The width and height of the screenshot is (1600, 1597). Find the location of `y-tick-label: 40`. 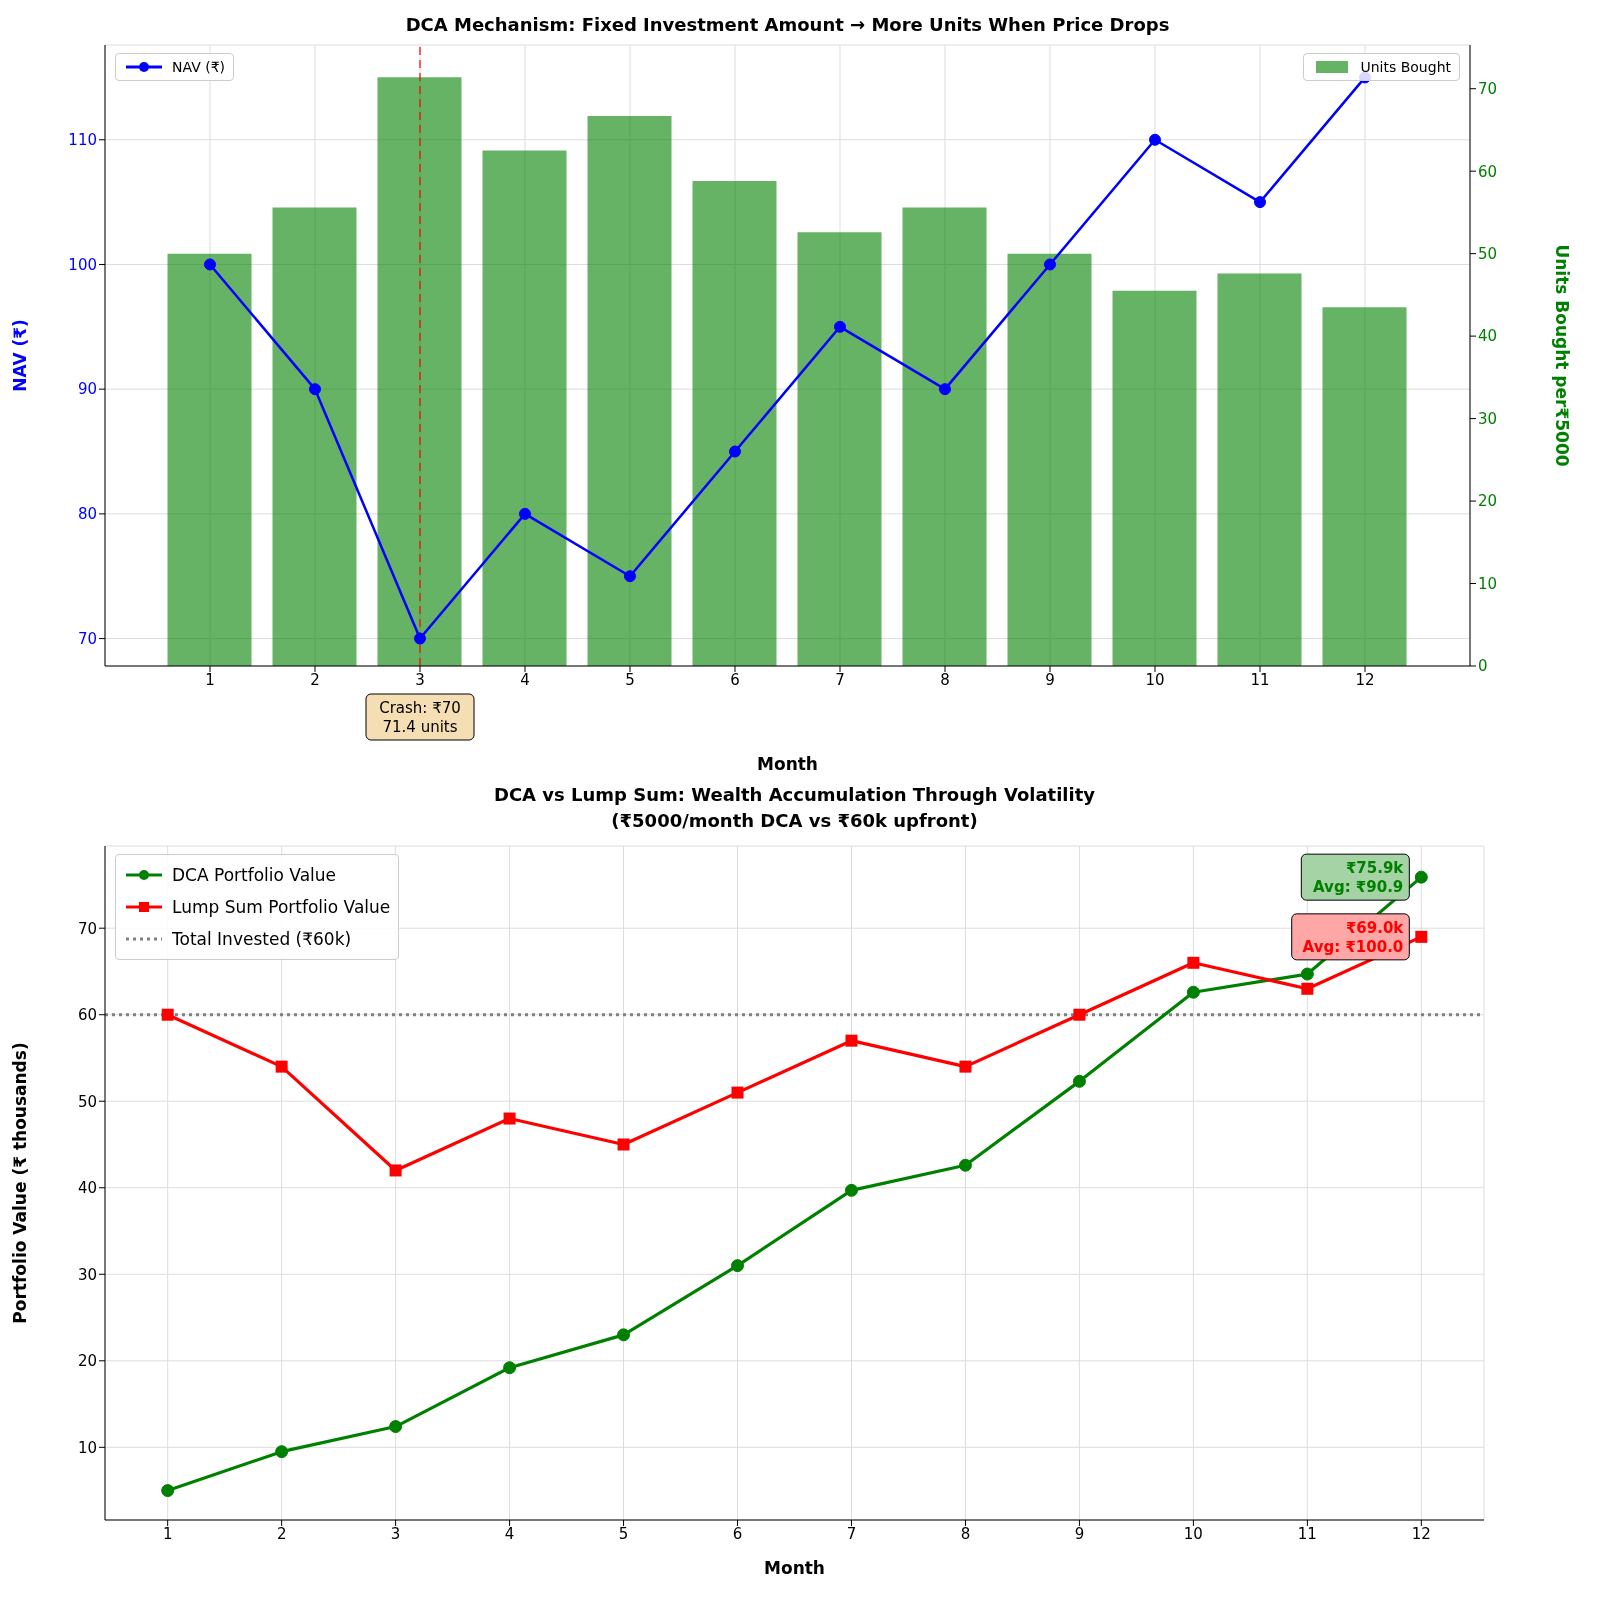

y-tick-label: 40 is located at coordinates (87, 1188).